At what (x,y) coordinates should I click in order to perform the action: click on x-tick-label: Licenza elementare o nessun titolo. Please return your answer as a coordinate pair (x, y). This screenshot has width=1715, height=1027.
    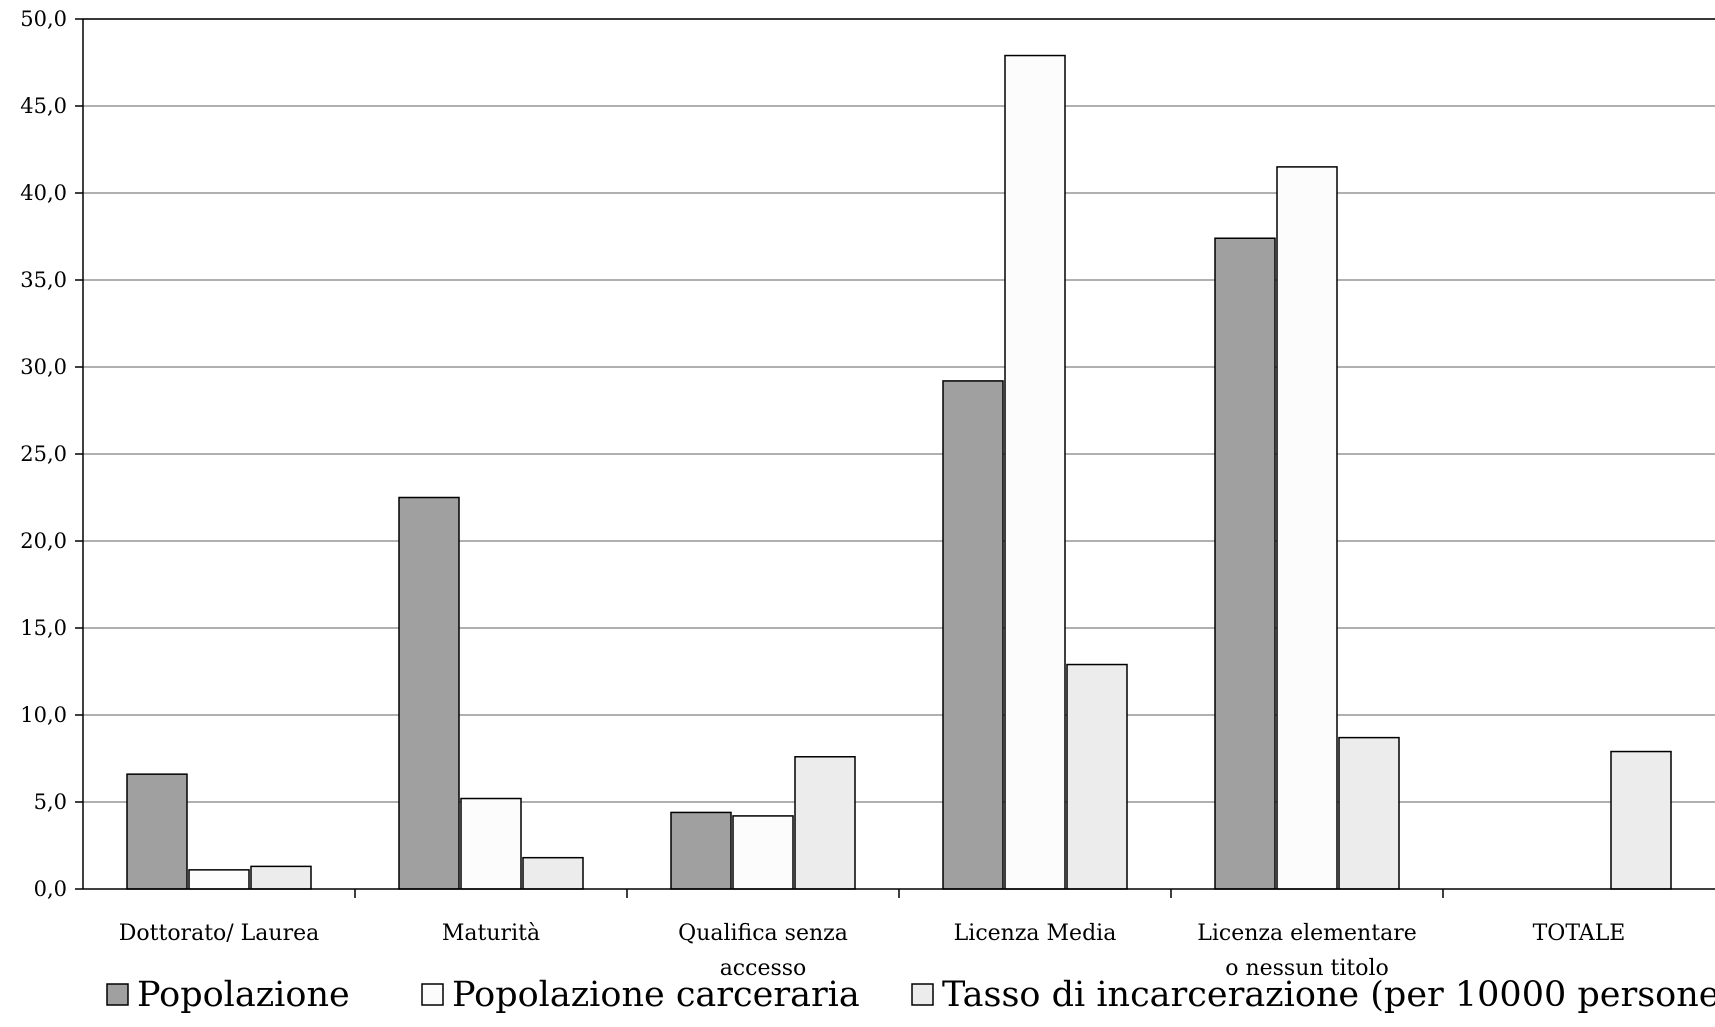
    Looking at the image, I should click on (1306, 951).